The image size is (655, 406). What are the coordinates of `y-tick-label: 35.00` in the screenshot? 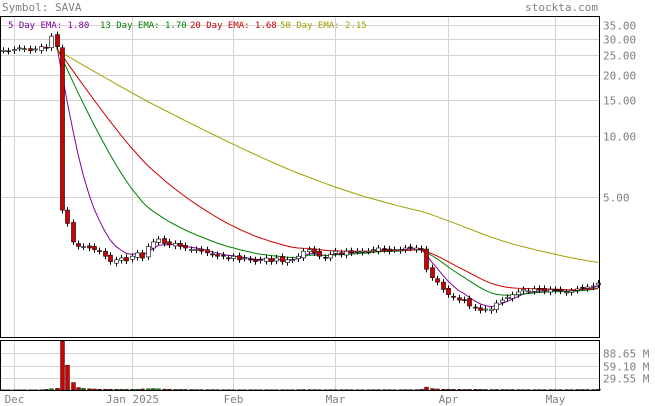 It's located at (619, 26).